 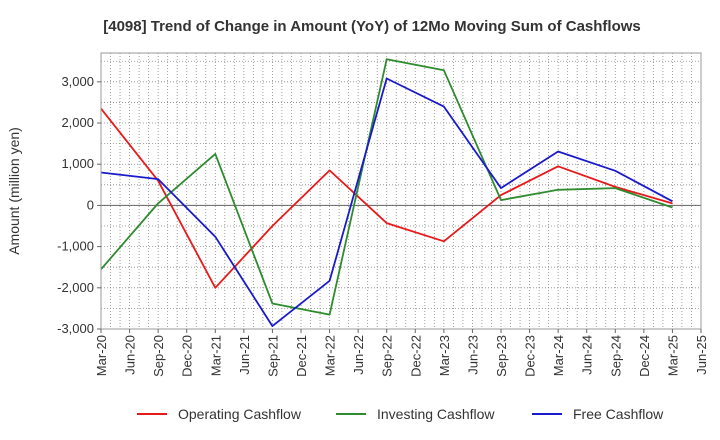 I want to click on y-tick-label: 2,000, so click(x=77, y=122).